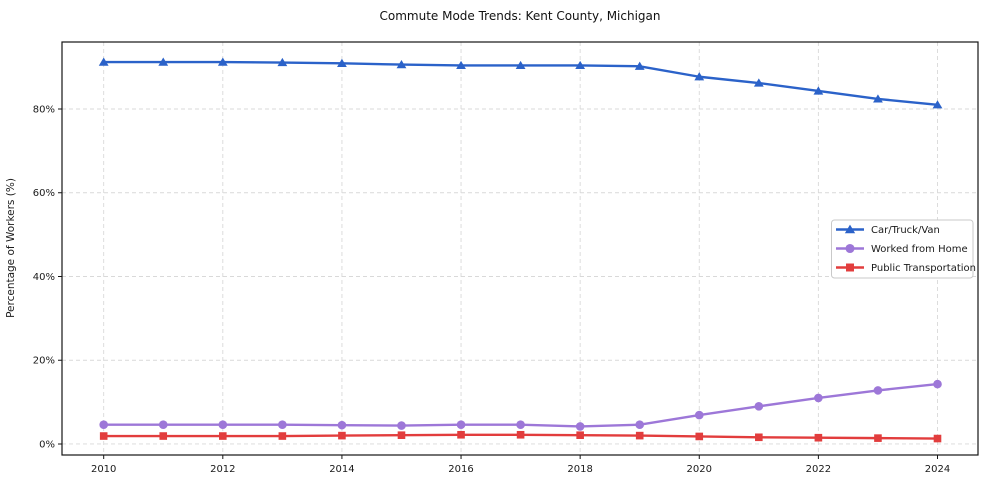 The image size is (990, 490). Describe the element at coordinates (222, 469) in the screenshot. I see `x-tick-label: 2012` at that location.